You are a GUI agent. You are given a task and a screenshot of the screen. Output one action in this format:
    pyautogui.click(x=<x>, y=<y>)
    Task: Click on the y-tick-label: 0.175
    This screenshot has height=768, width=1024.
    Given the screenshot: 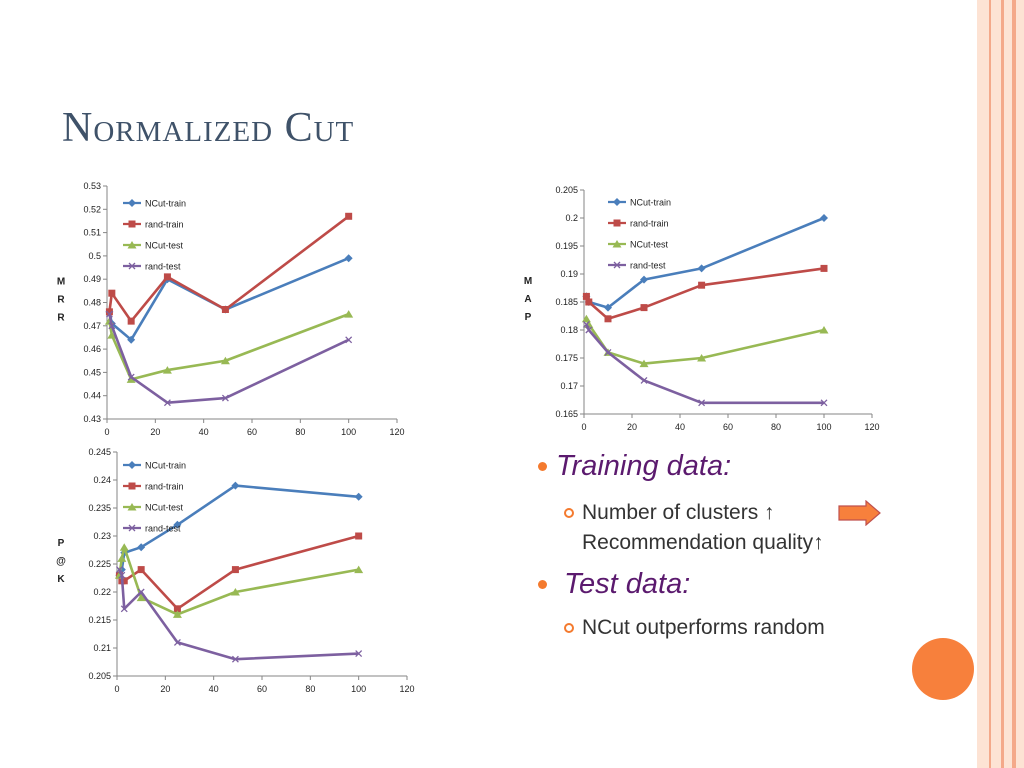 What is the action you would take?
    pyautogui.click(x=566, y=358)
    